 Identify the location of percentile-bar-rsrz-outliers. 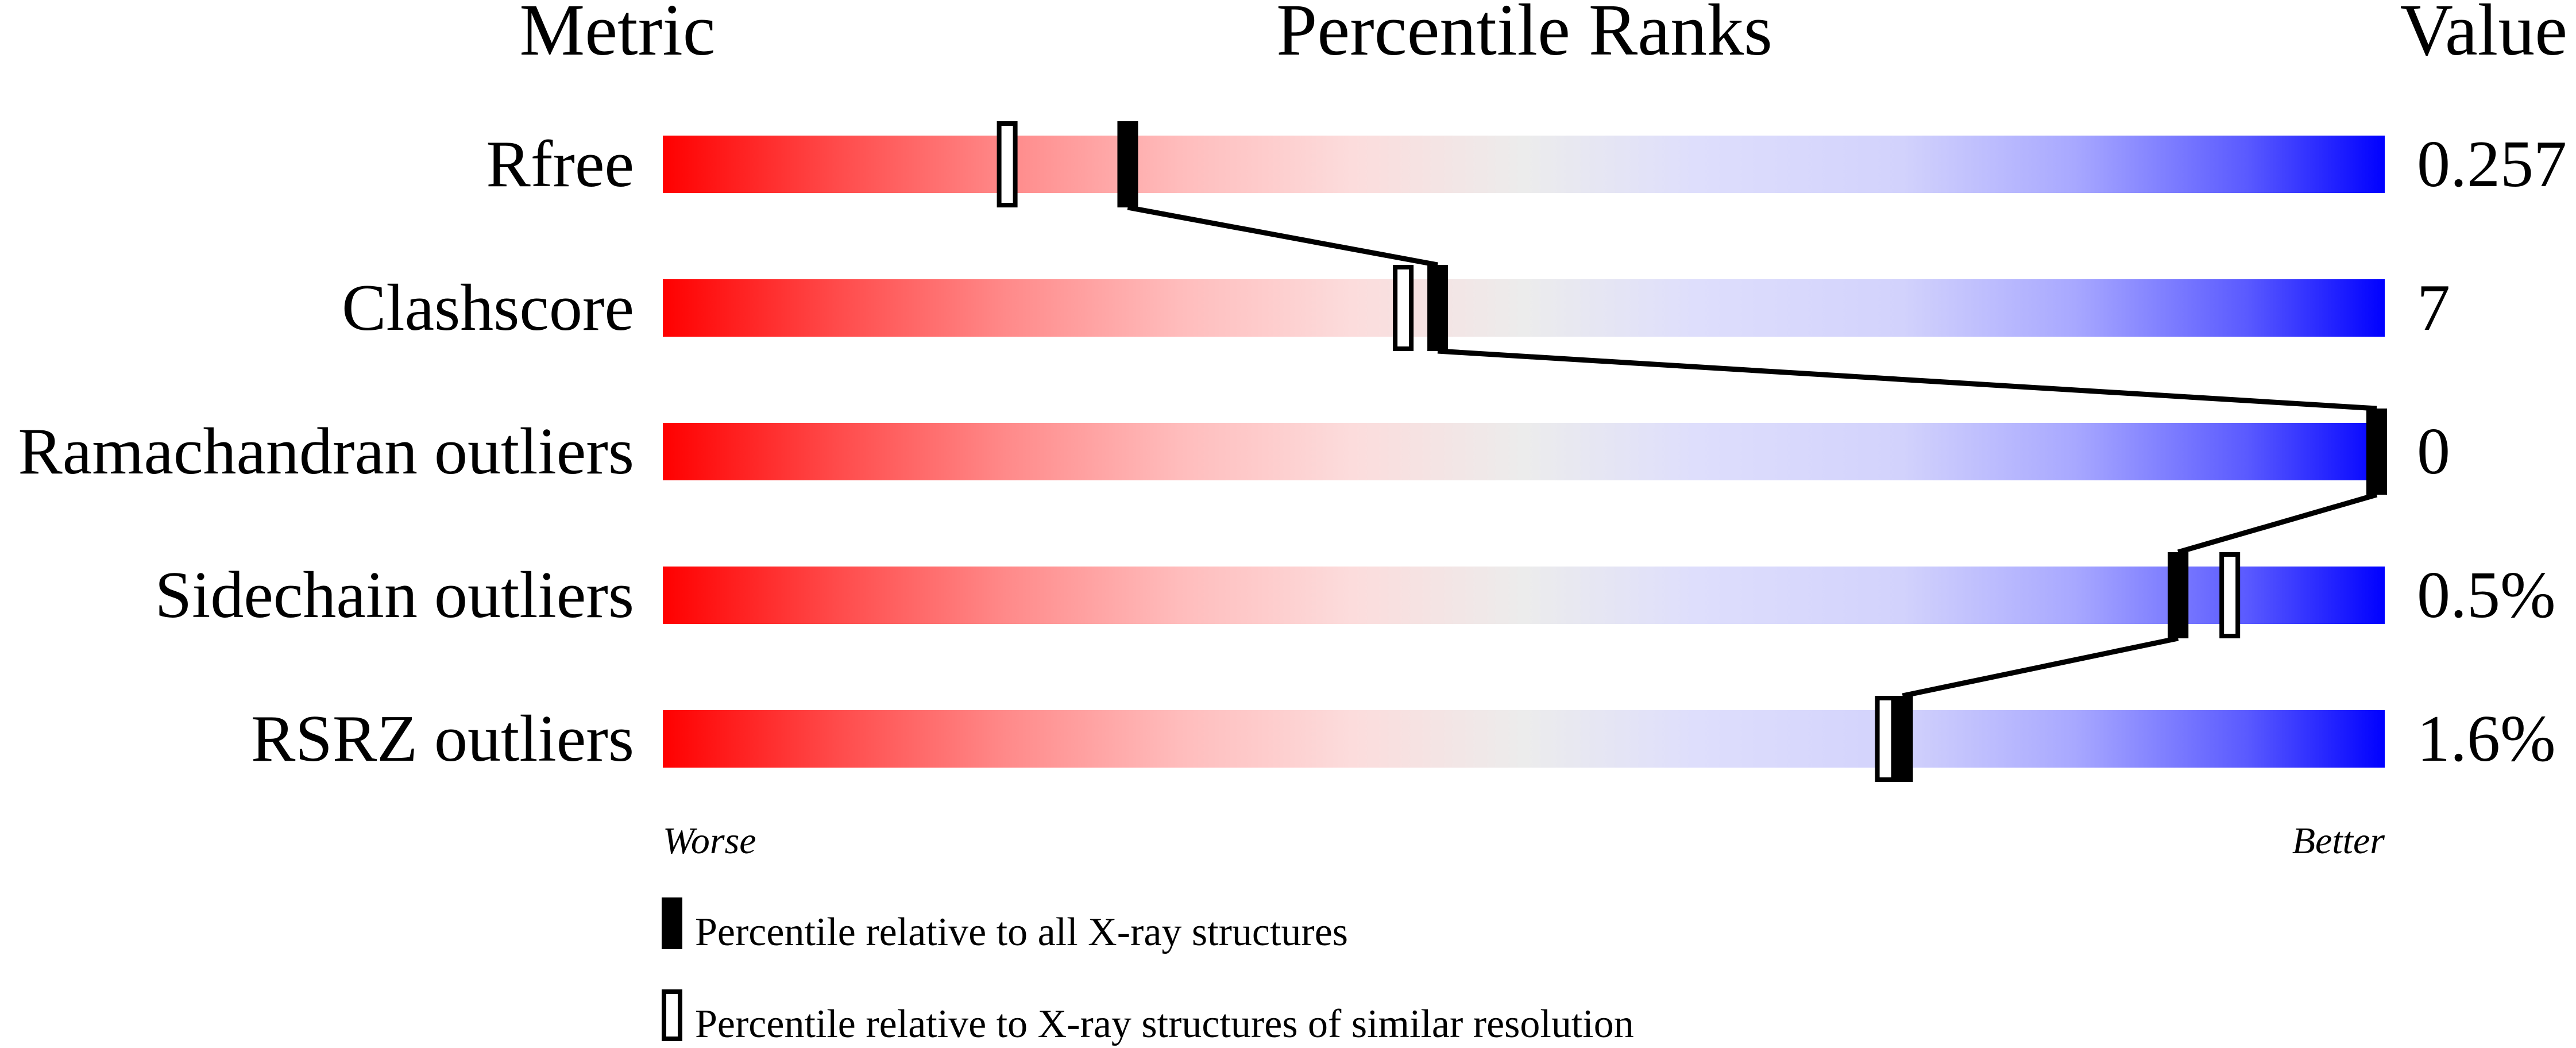
(1524, 739).